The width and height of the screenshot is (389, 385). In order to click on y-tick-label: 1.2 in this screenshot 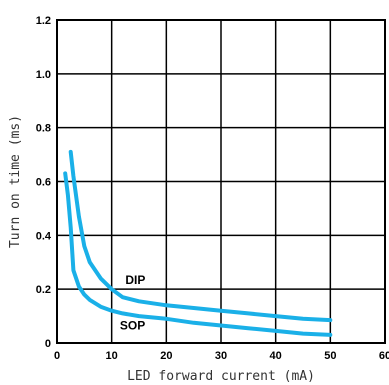, I will do `click(43, 21)`.